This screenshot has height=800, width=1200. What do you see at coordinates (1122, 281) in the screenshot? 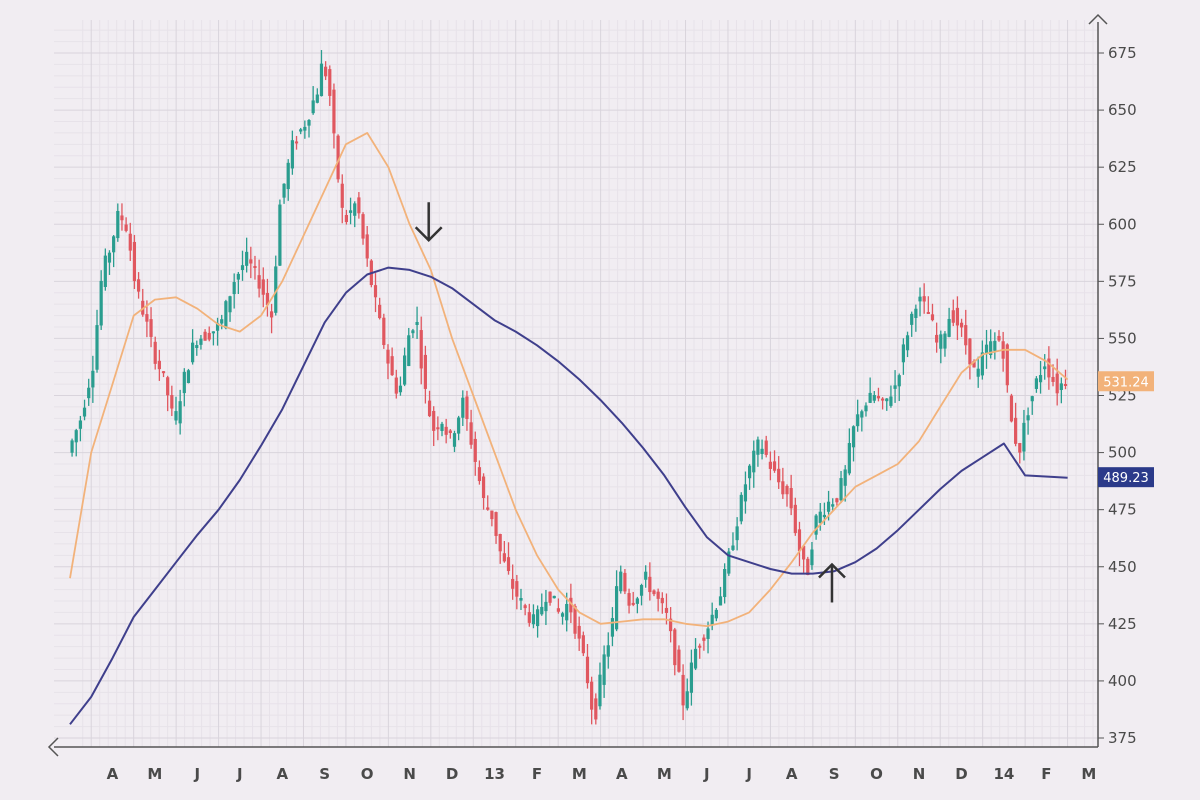
I see `y-tick-label: 575` at bounding box center [1122, 281].